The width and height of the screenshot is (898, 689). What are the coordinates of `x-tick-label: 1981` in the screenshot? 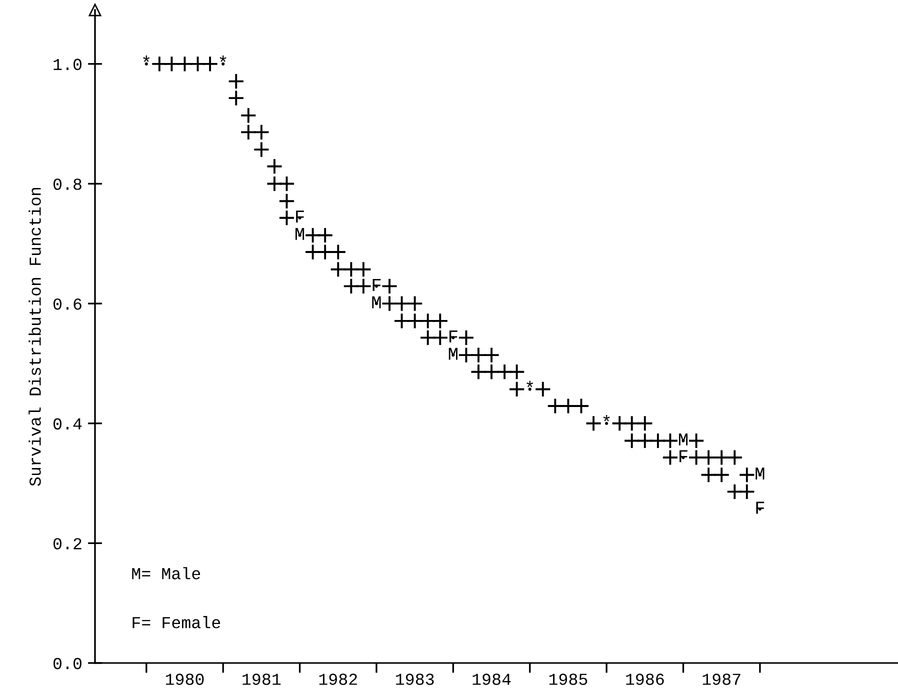 It's located at (261, 679).